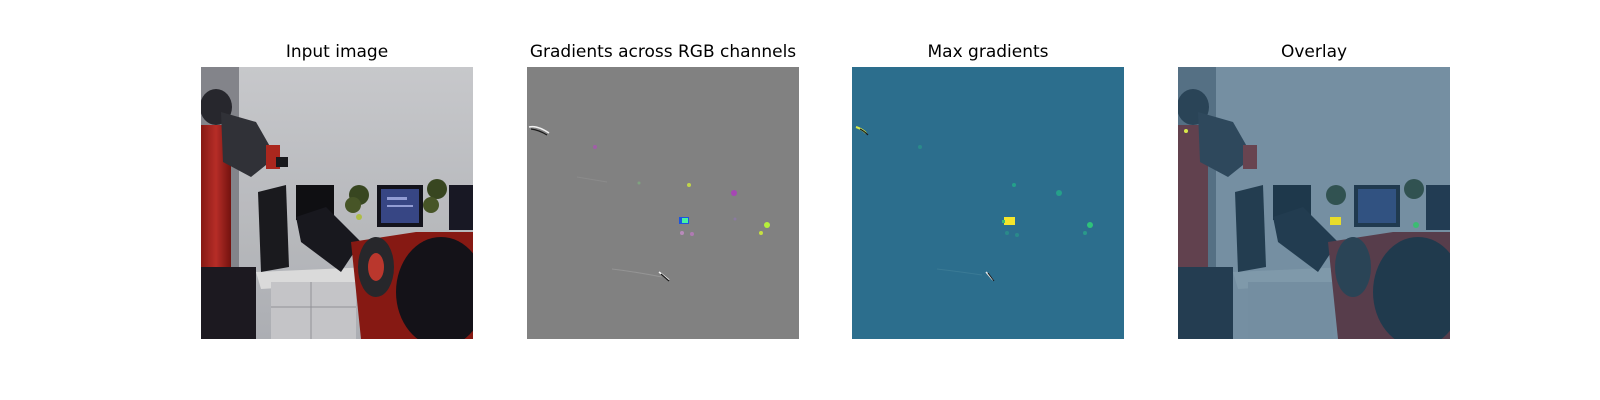  I want to click on input-image, so click(337, 203).